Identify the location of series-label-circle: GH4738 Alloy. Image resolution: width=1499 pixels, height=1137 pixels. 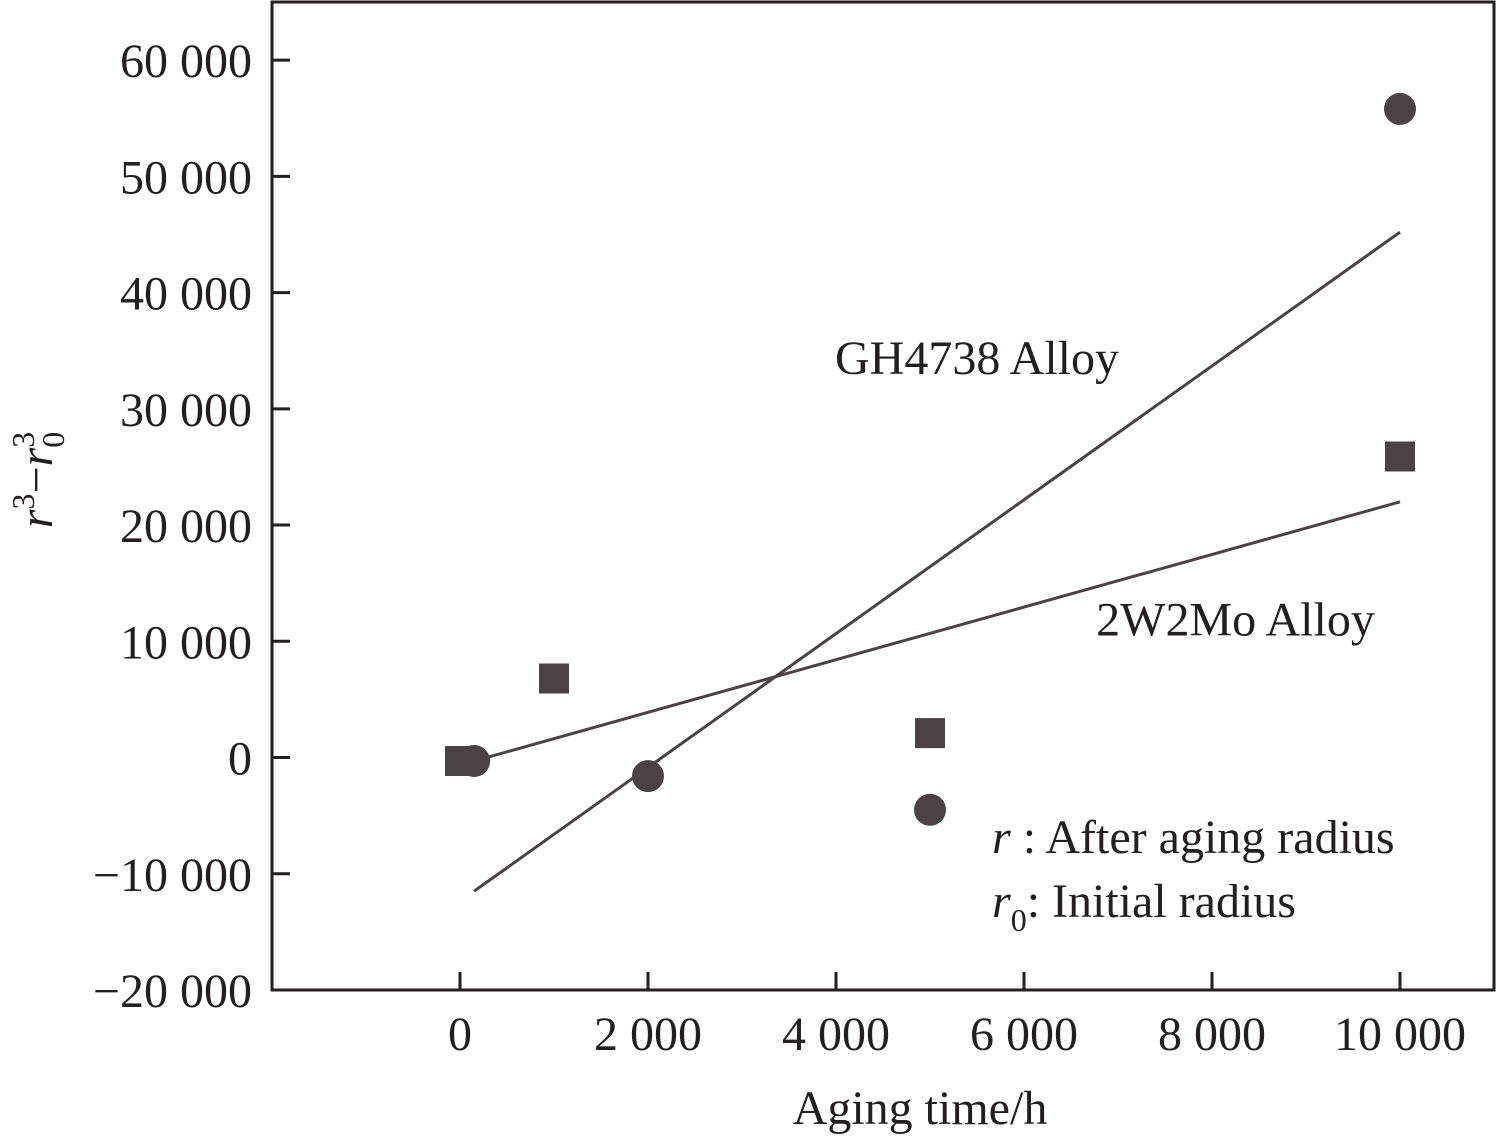
(977, 358).